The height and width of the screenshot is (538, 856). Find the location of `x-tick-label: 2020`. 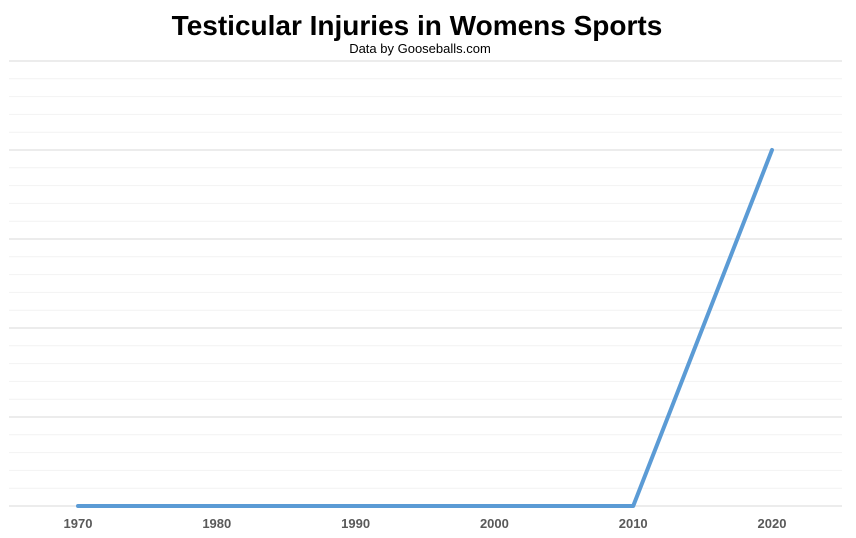

x-tick-label: 2020 is located at coordinates (772, 523).